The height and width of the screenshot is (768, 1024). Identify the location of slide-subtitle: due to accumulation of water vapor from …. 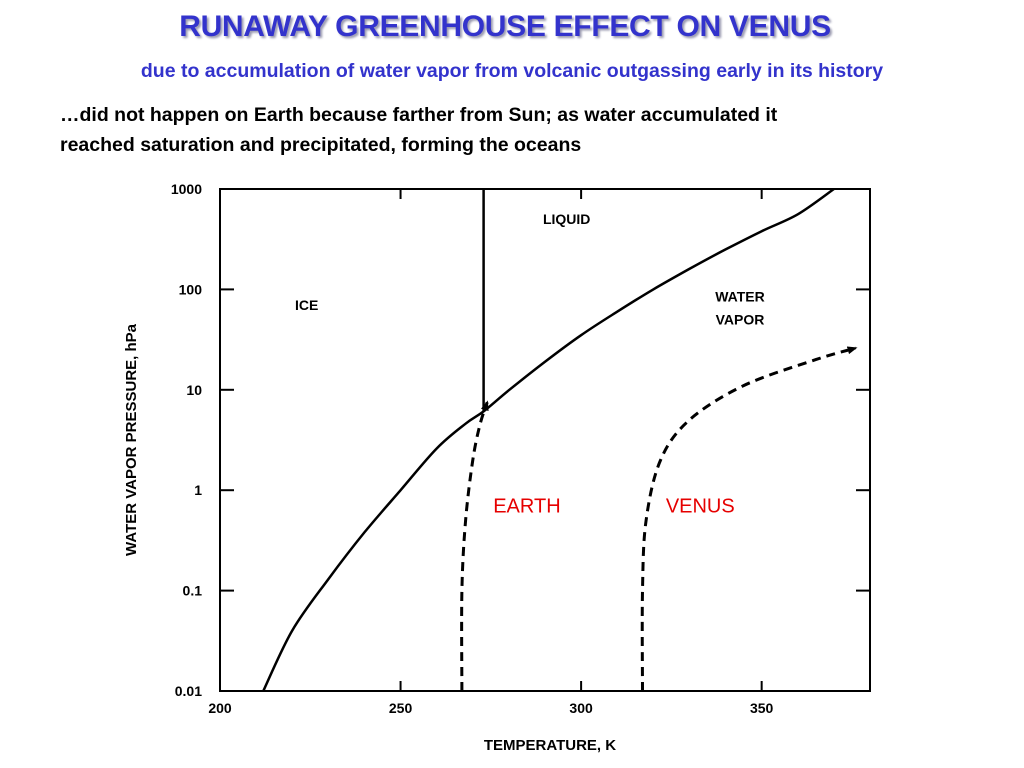
(512, 71).